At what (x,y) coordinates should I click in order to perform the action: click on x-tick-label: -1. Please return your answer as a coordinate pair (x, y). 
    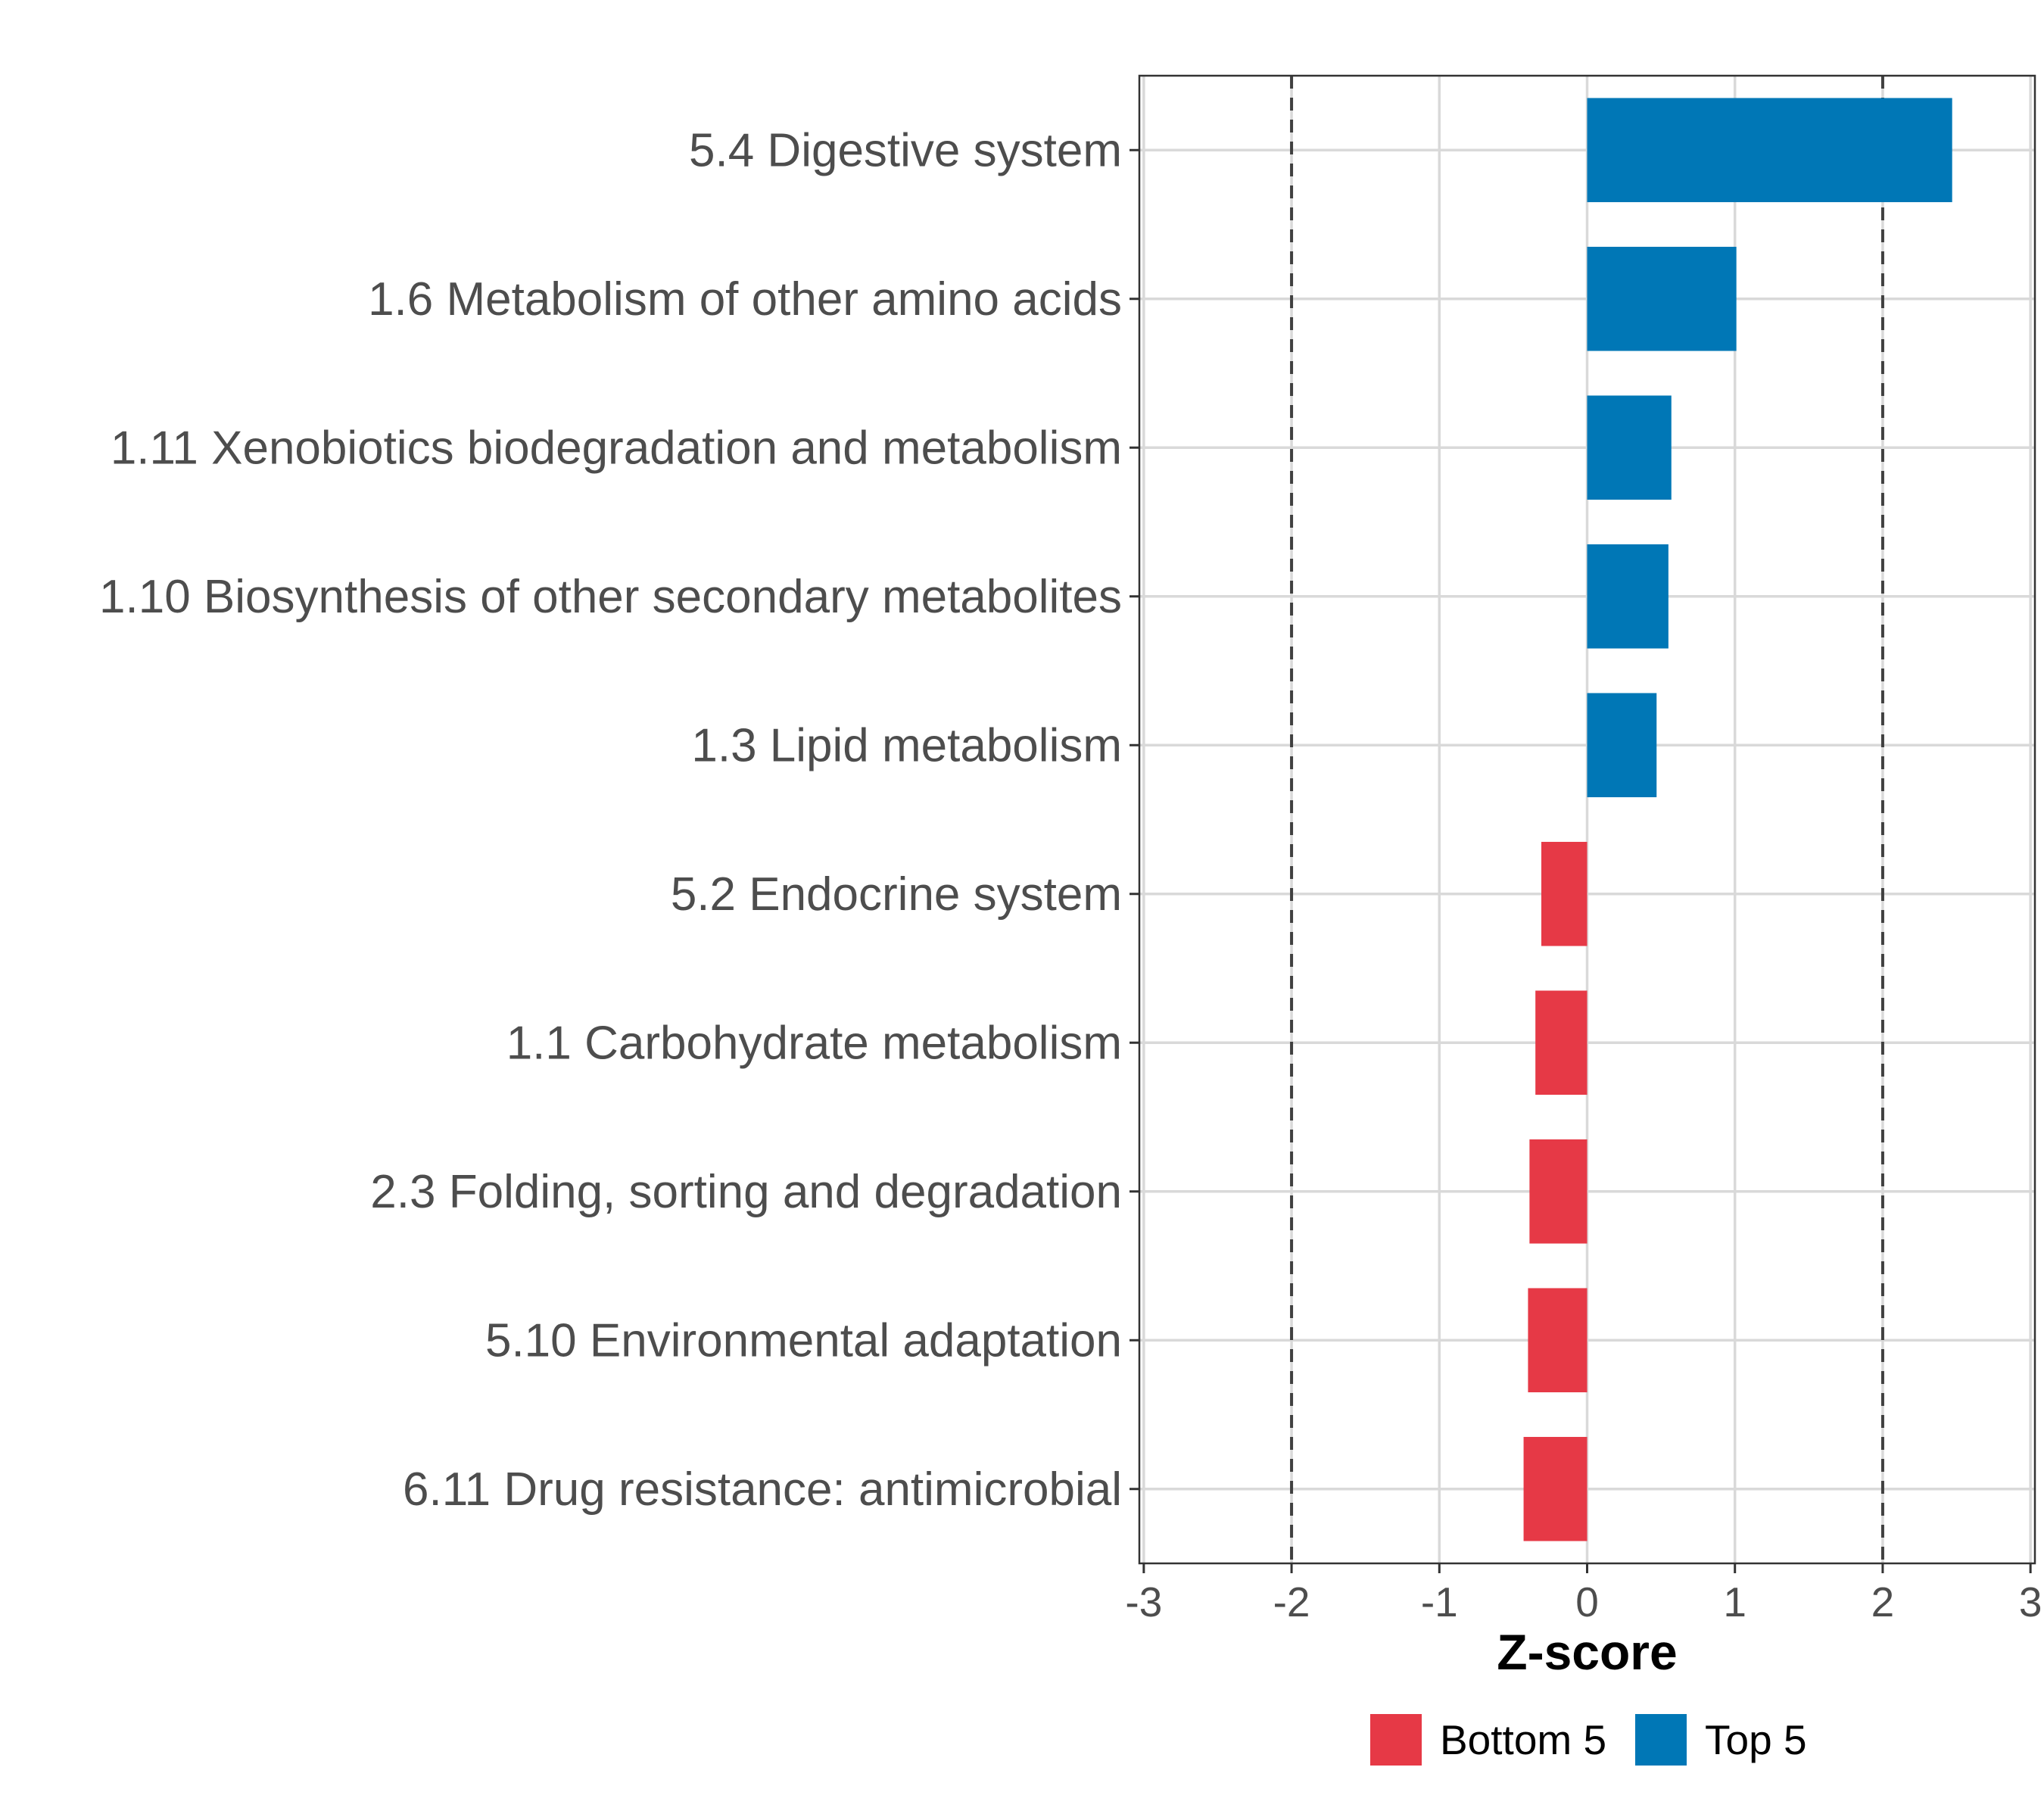
    Looking at the image, I should click on (1439, 1602).